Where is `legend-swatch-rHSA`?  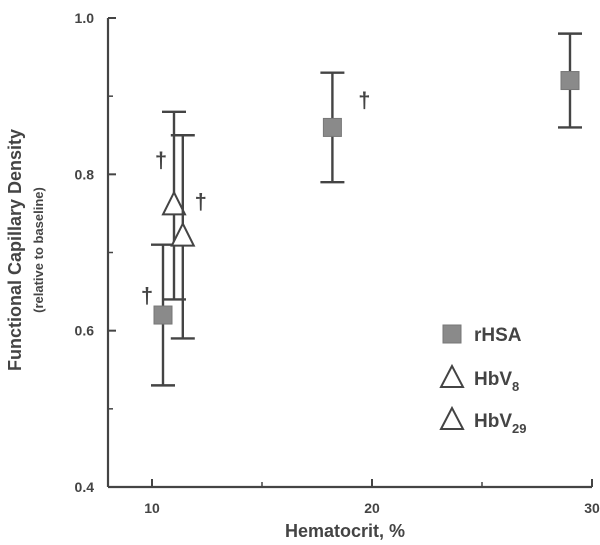 legend-swatch-rHSA is located at coordinates (452, 334).